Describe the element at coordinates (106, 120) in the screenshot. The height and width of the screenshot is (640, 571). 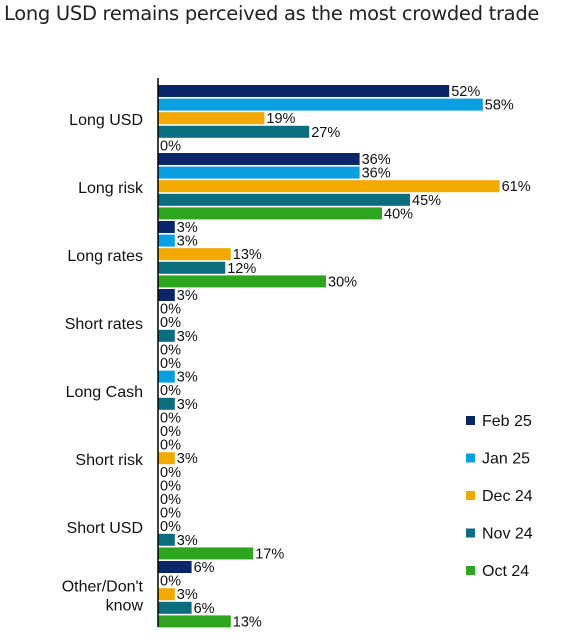
I see `category-label-long-usd: Long USD` at that location.